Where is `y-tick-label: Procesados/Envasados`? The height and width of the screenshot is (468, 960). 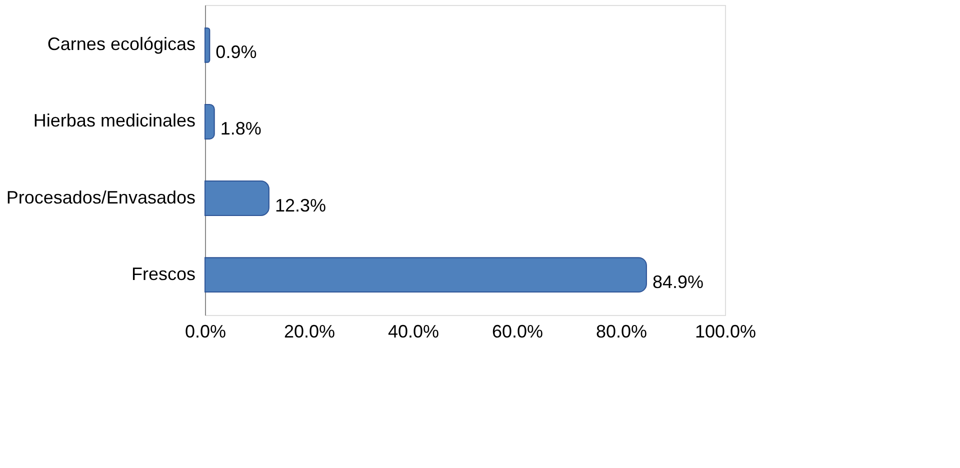 y-tick-label: Procesados/Envasados is located at coordinates (101, 197).